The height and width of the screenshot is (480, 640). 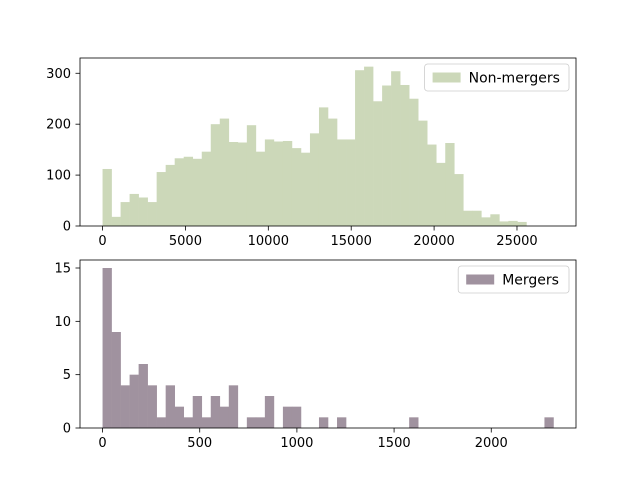 What do you see at coordinates (514, 79) in the screenshot?
I see `legend-label: Non-mergers` at bounding box center [514, 79].